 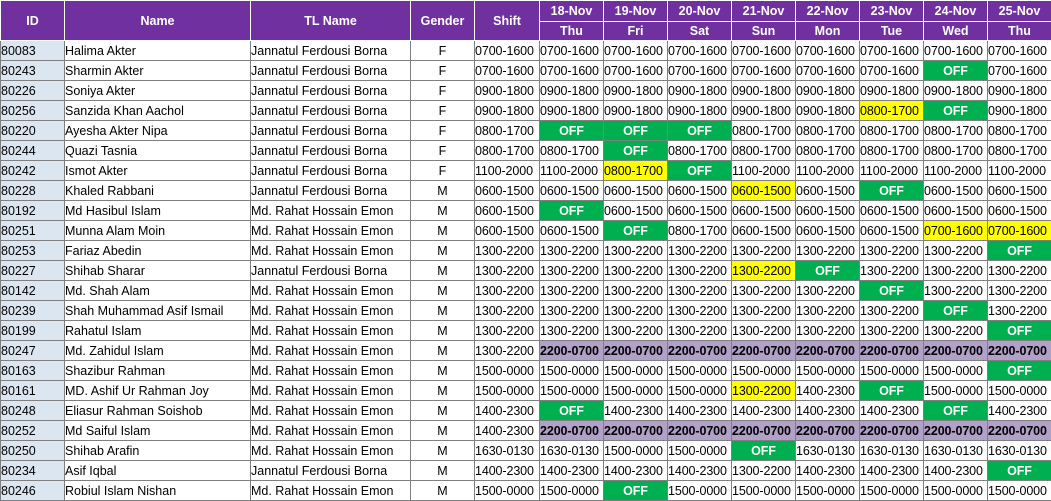 What do you see at coordinates (157, 330) in the screenshot?
I see `cell-name: Rahatul Islam` at bounding box center [157, 330].